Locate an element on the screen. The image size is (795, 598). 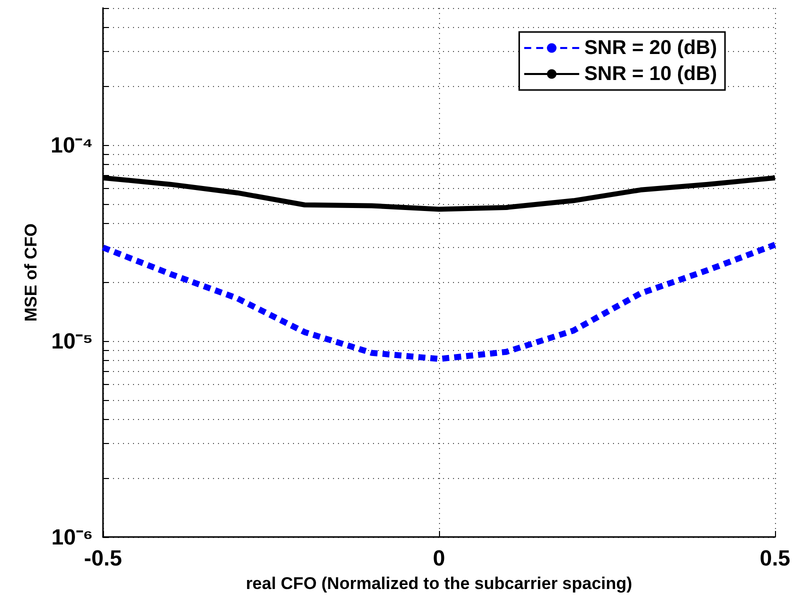
legend-label: SNR = 10 (dB) is located at coordinates (651, 74).